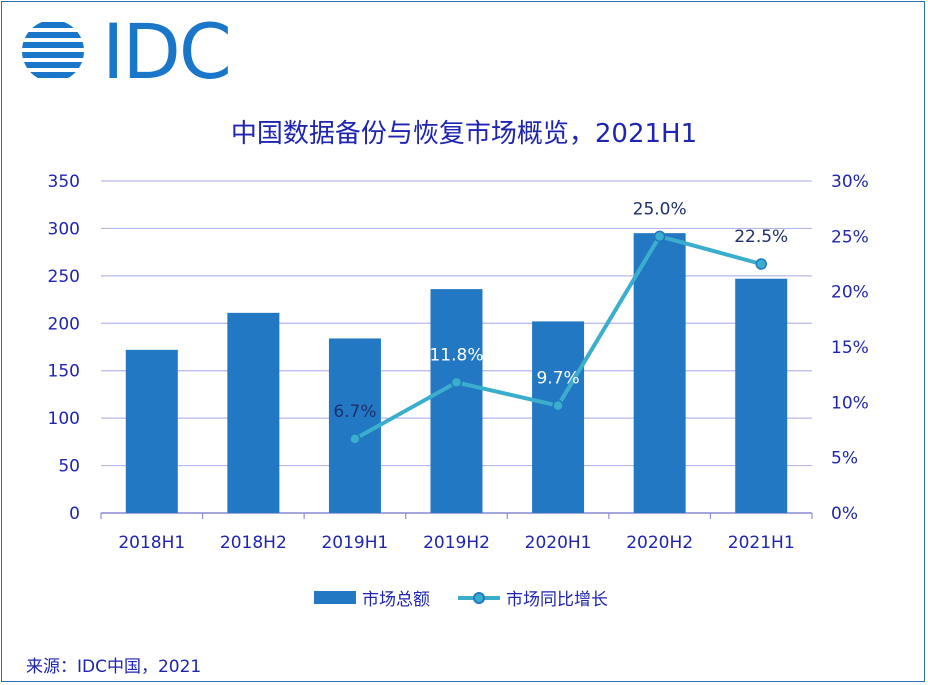 Image resolution: width=928 pixels, height=685 pixels. I want to click on y-right-tick-label: 10%, so click(850, 403).